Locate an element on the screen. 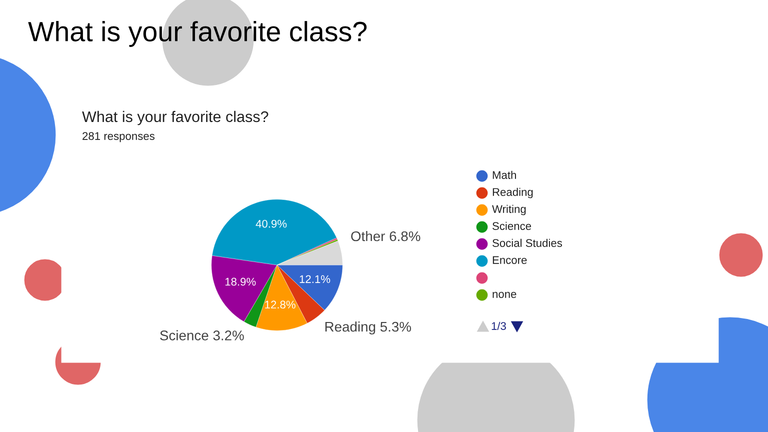  data-label: Reading 5.3% is located at coordinates (368, 327).